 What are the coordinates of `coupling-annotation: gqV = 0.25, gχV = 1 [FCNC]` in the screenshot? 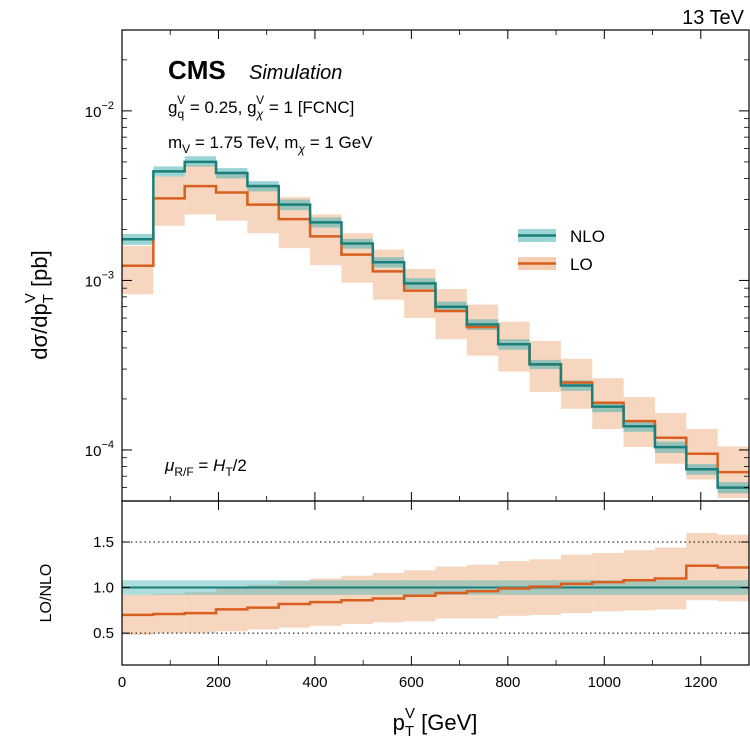 It's located at (261, 107).